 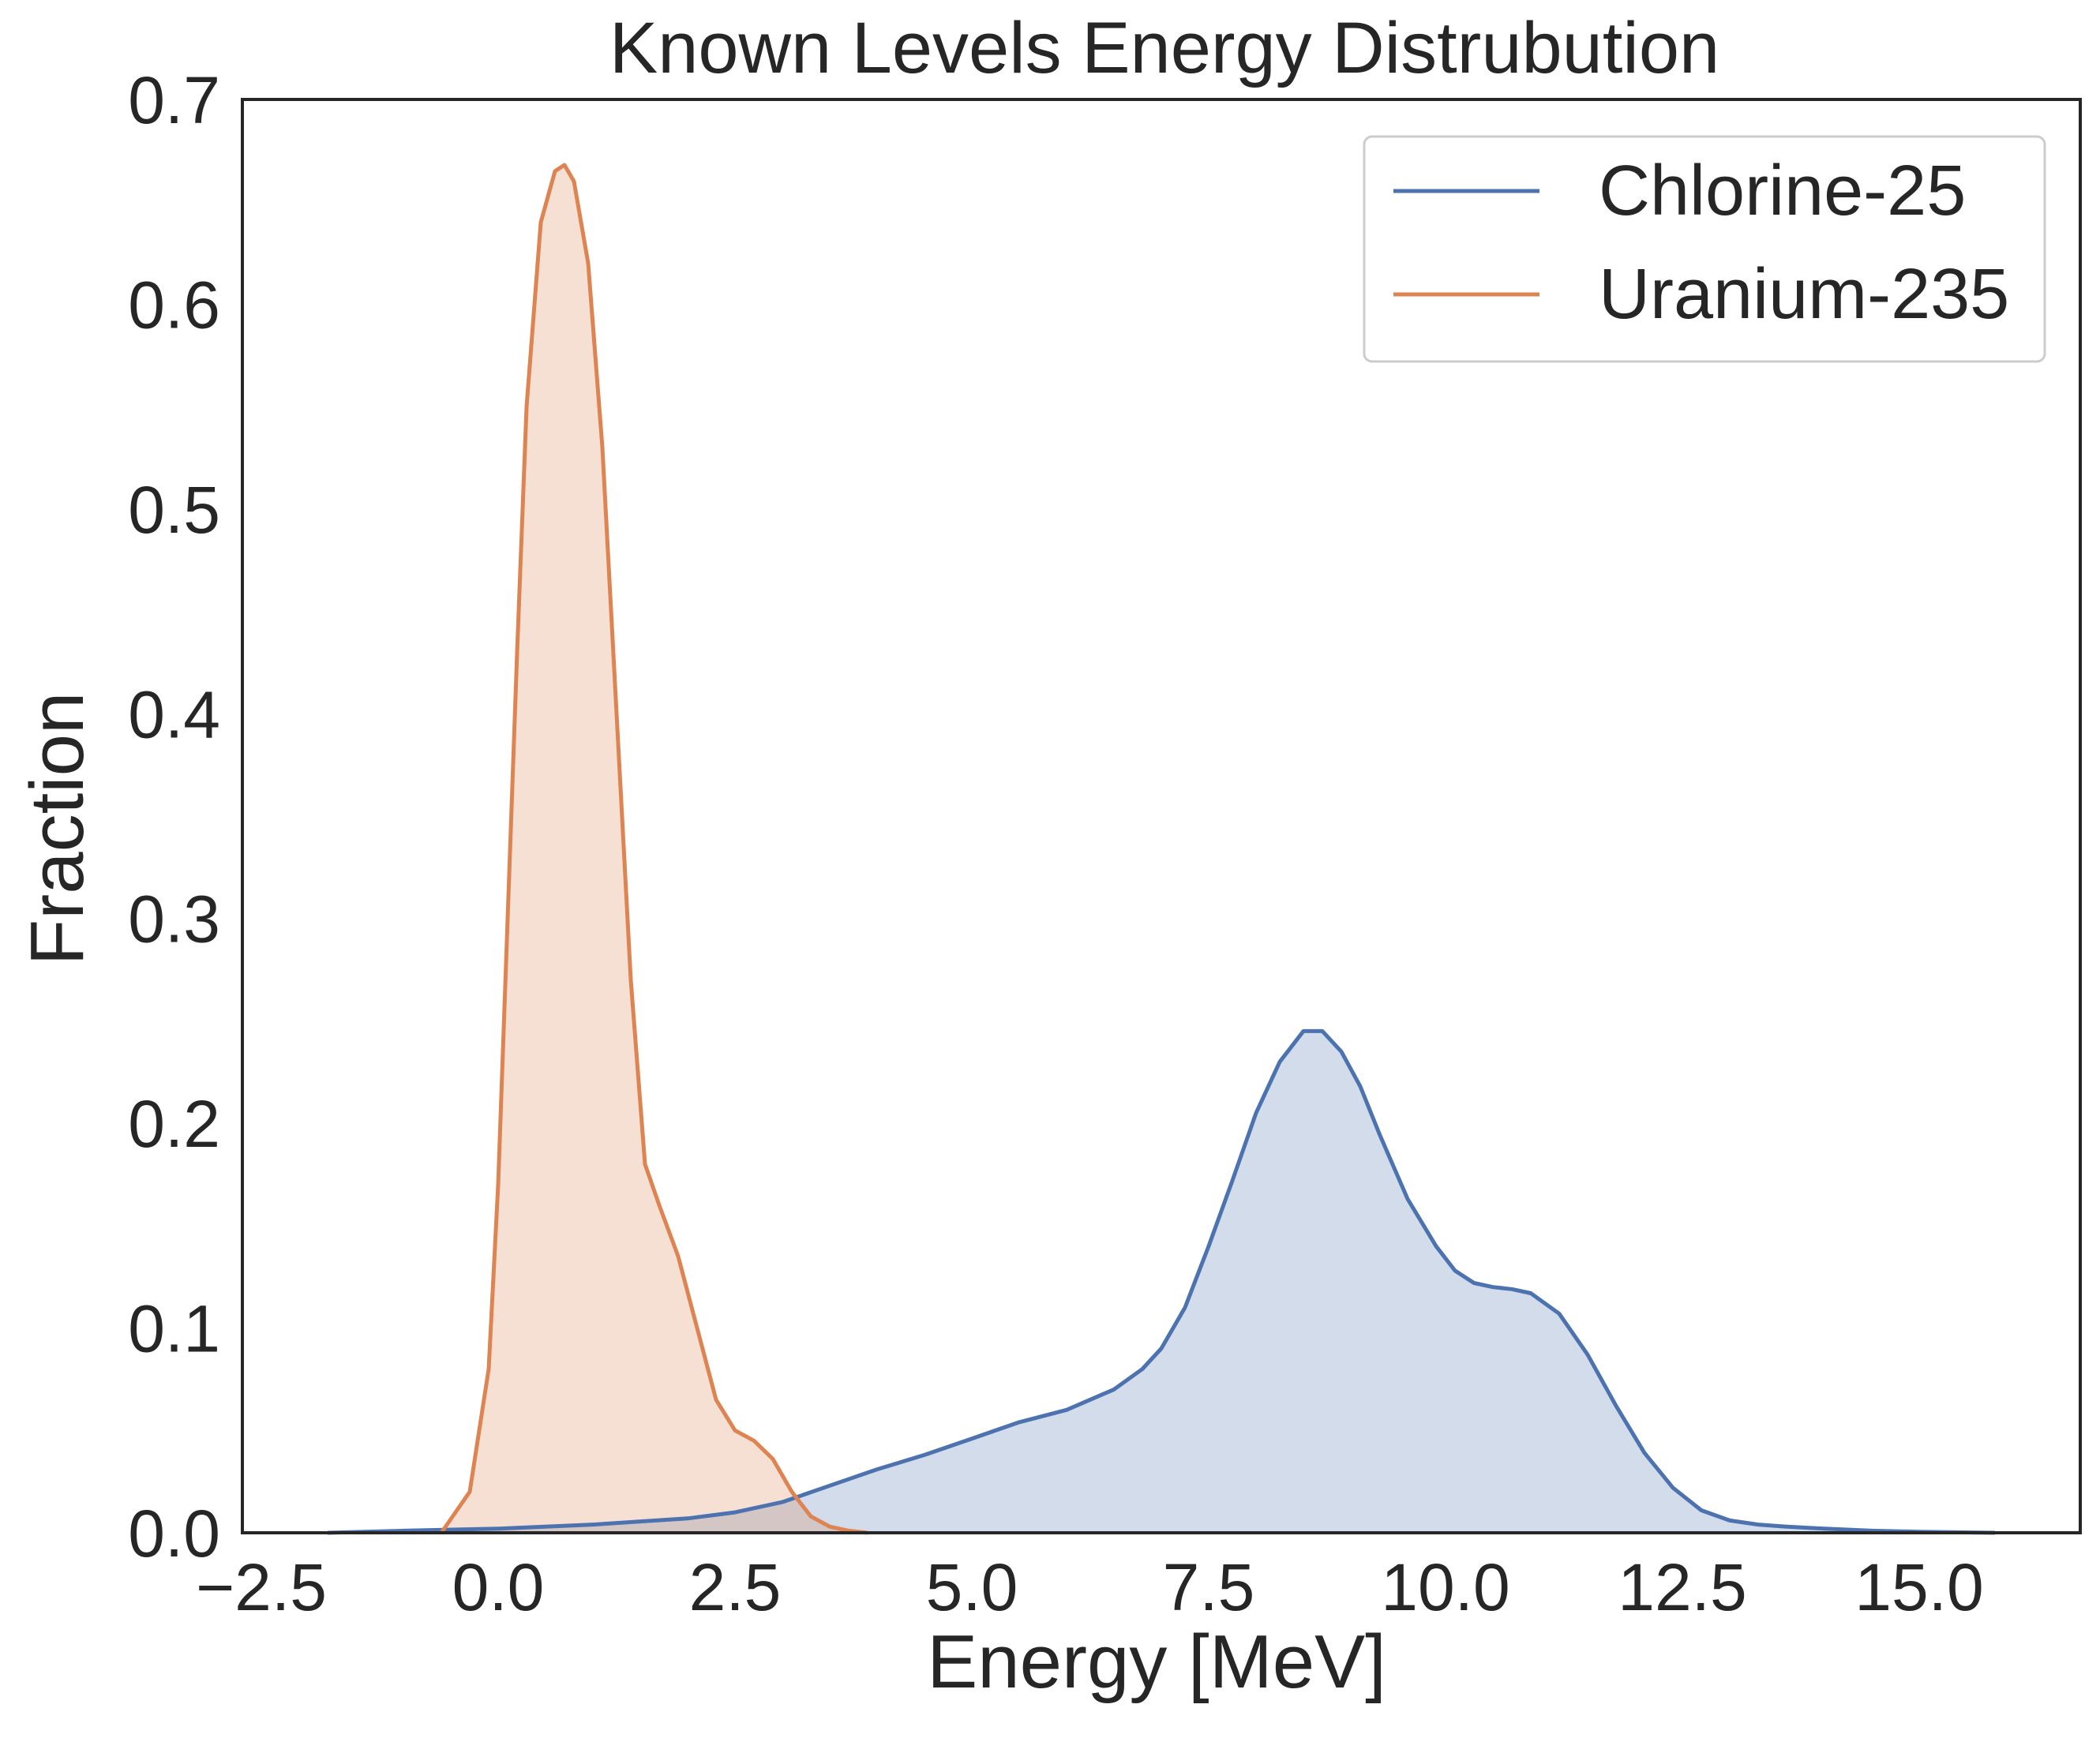 I want to click on x-tick-label: 0.0, so click(x=498, y=1587).